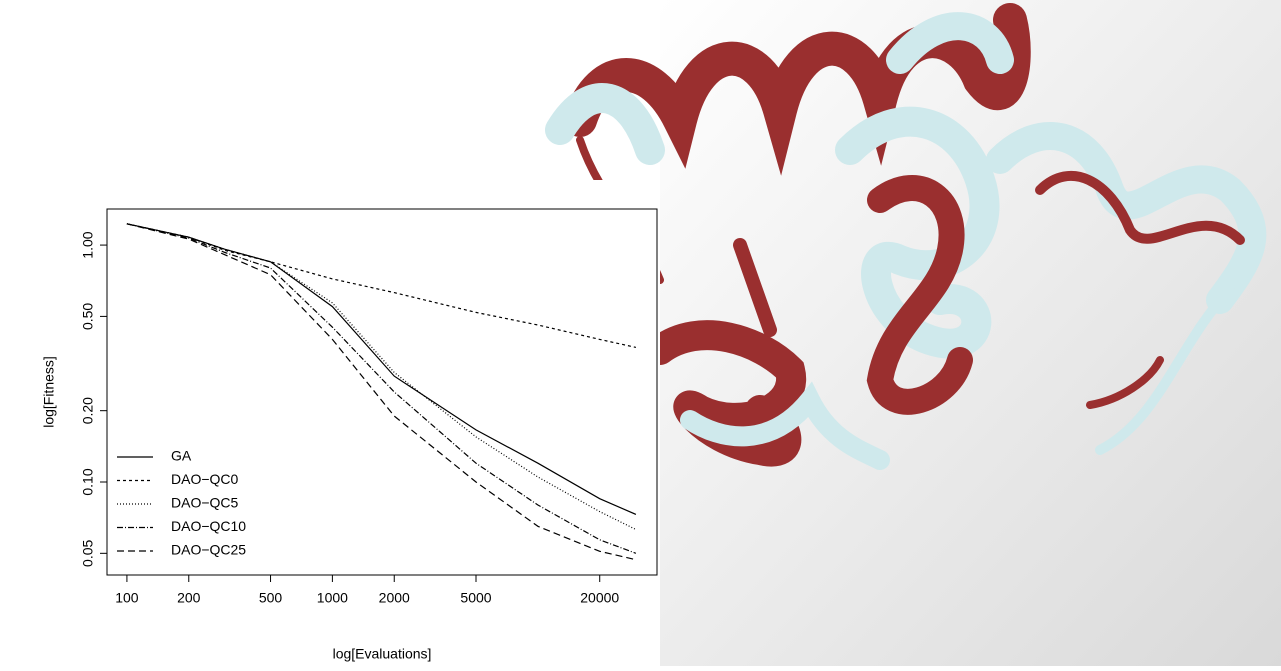 The width and height of the screenshot is (1281, 671). Describe the element at coordinates (475, 598) in the screenshot. I see `x-tick-label: 5000` at that location.